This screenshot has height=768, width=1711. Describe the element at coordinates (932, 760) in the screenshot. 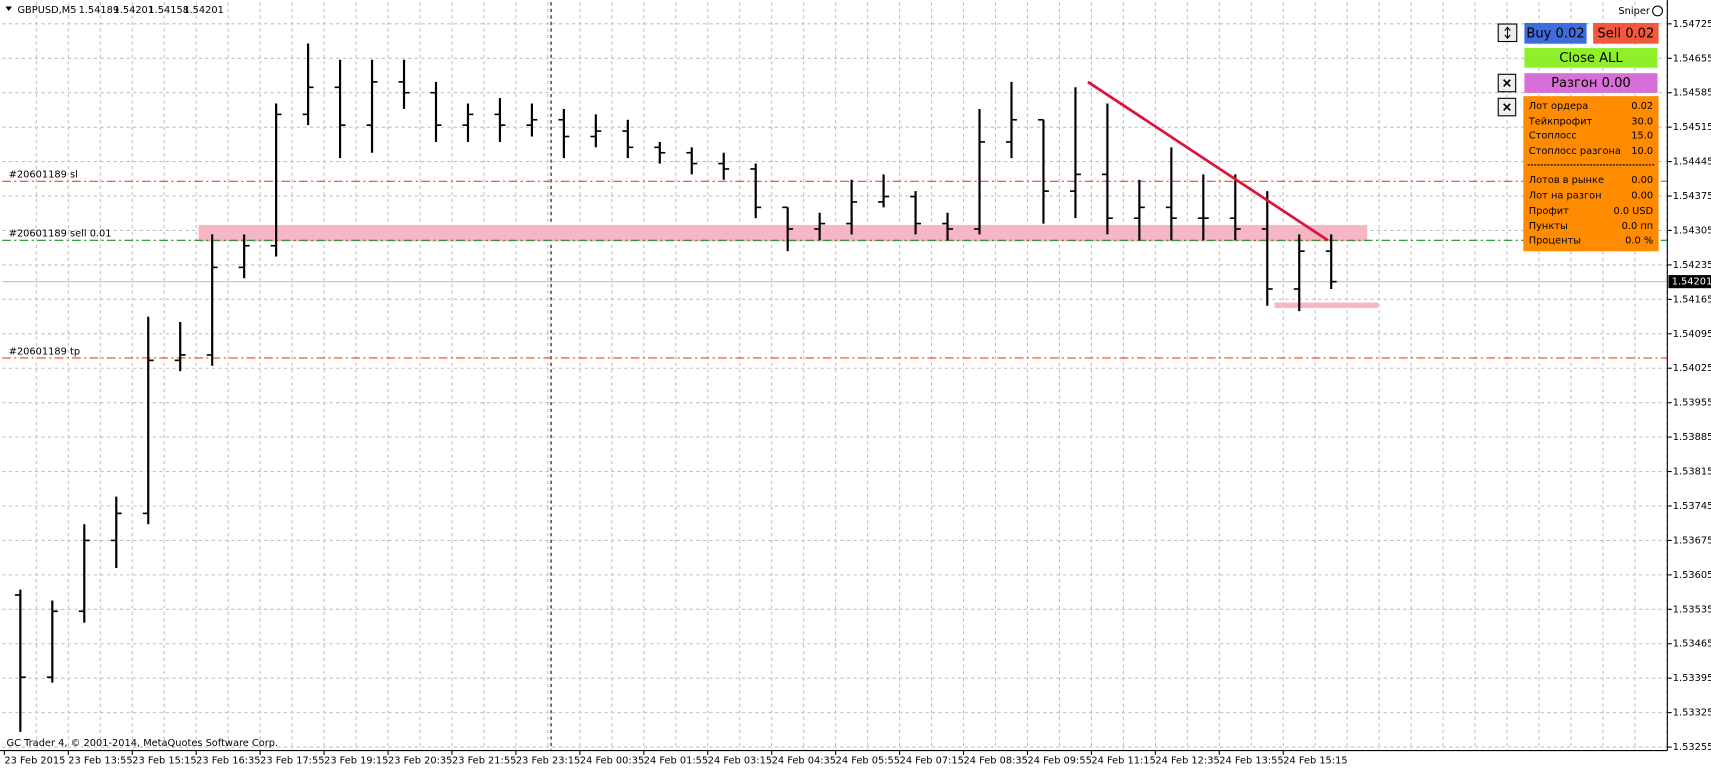

I see `x-tick-label: 24 Feb 07:15` at that location.